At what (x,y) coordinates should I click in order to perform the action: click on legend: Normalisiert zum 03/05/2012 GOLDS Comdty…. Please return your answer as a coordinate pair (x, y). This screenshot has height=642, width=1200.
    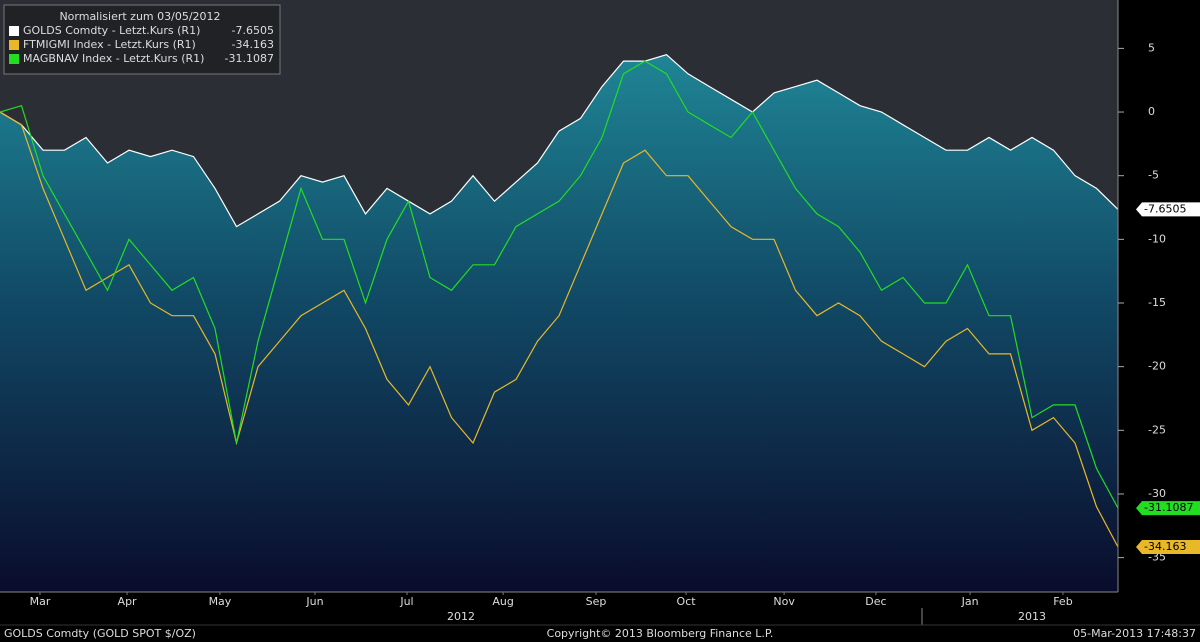
    Looking at the image, I should click on (142, 39).